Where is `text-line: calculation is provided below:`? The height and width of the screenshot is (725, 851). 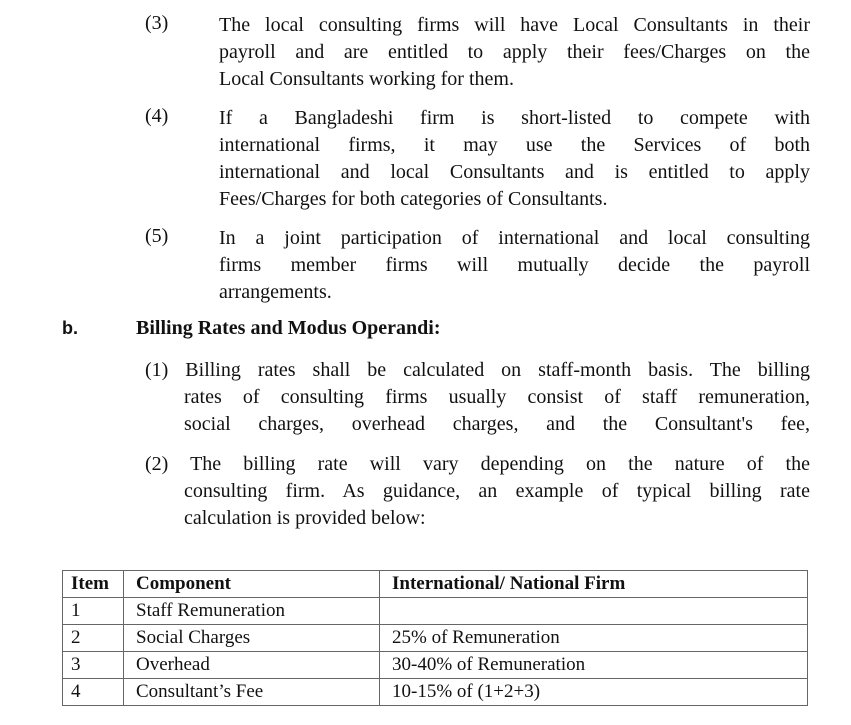
text-line: calculation is provided below: is located at coordinates (305, 518).